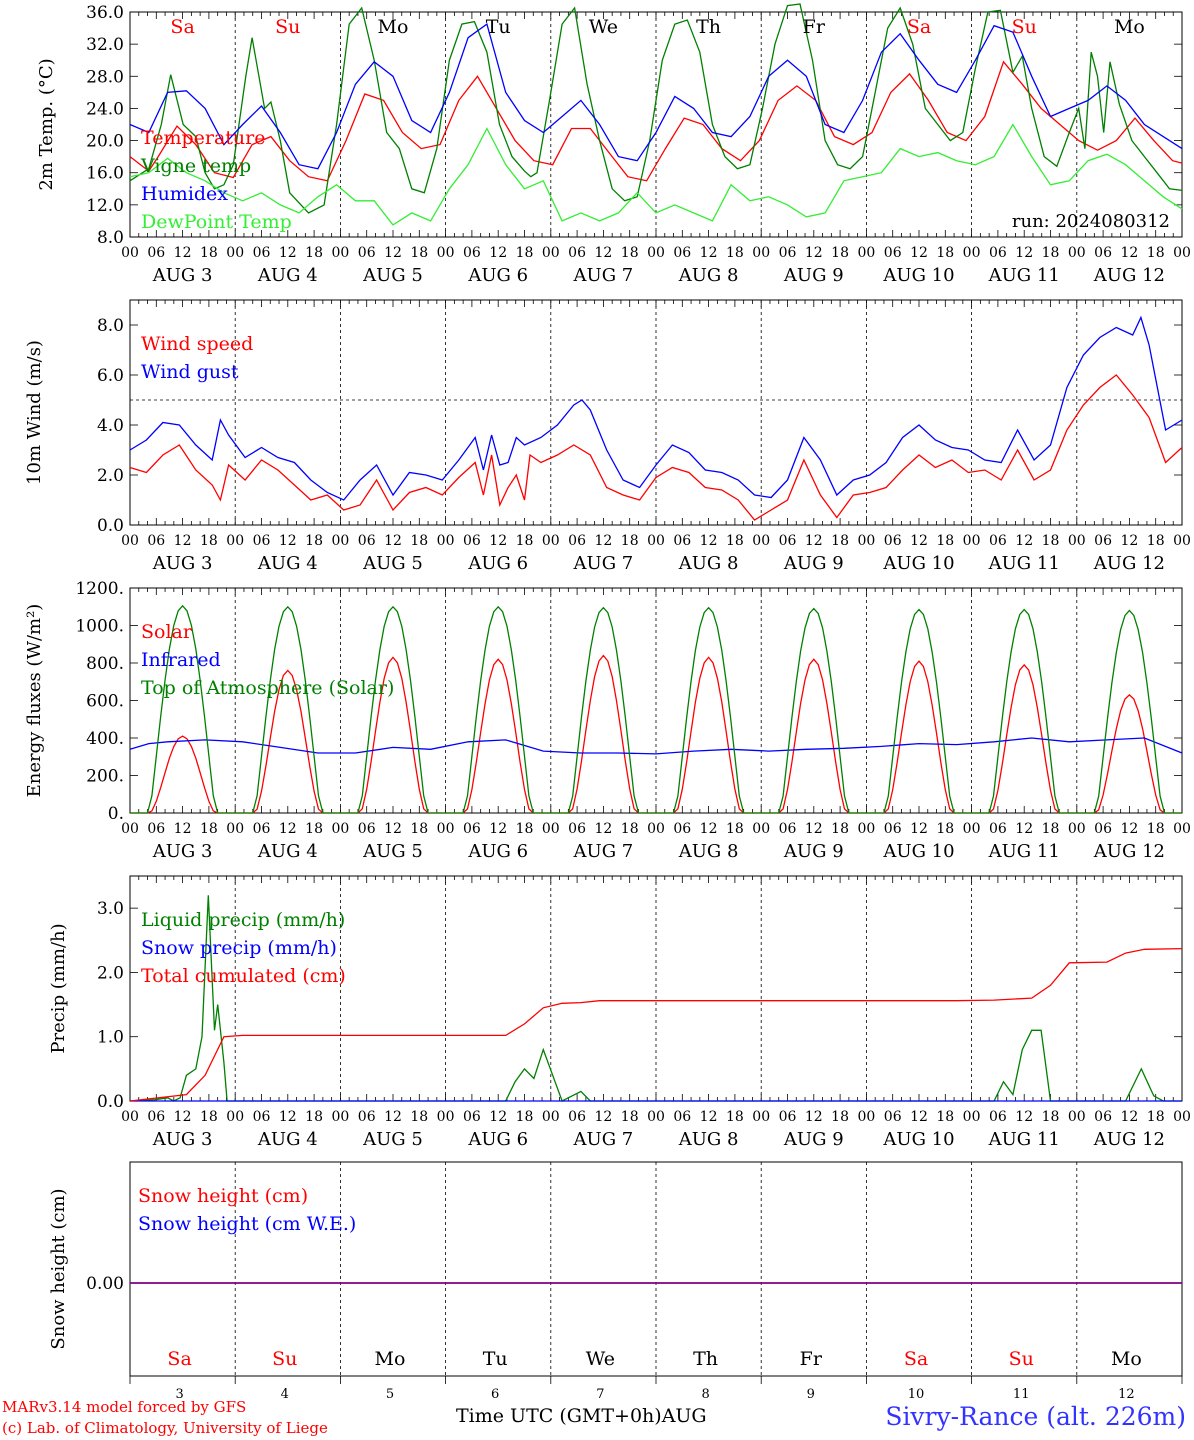 This screenshot has height=1440, width=1194. I want to click on day-abbr-bottom: Tu, so click(495, 1359).